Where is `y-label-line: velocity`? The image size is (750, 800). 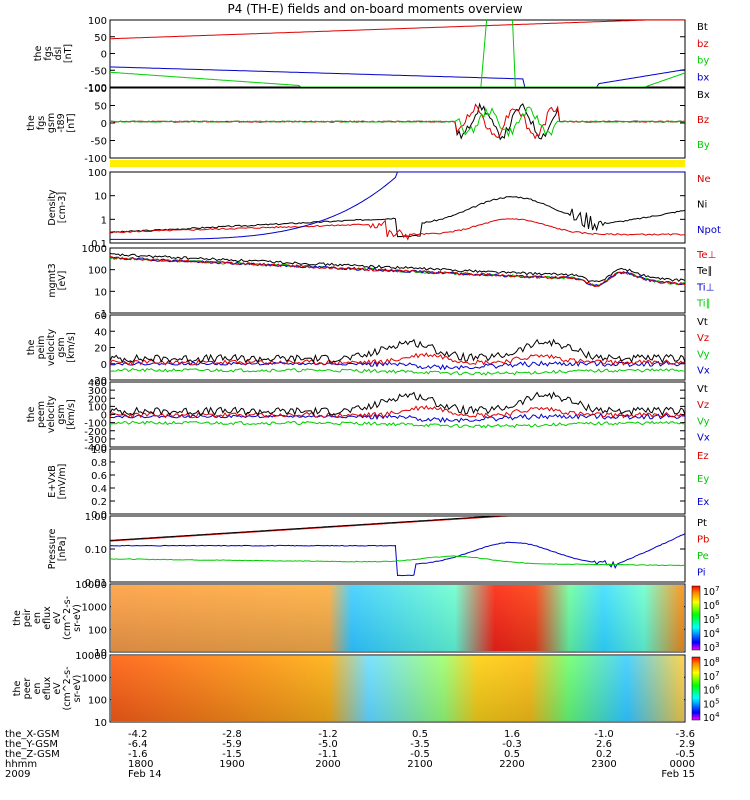
y-label-line: velocity is located at coordinates (51, 348).